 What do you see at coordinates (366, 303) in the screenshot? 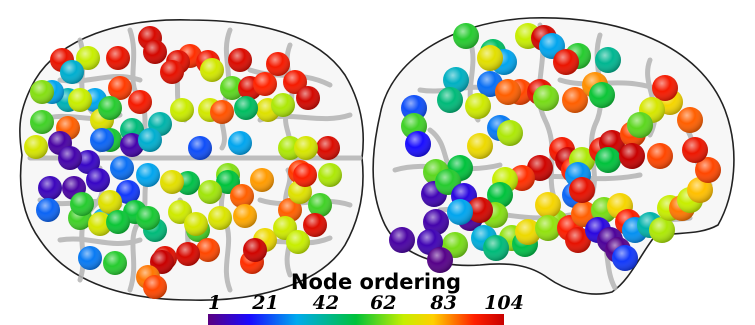
I see `legend-tick-labels: 1 21 42 62 83 104` at bounding box center [366, 303].